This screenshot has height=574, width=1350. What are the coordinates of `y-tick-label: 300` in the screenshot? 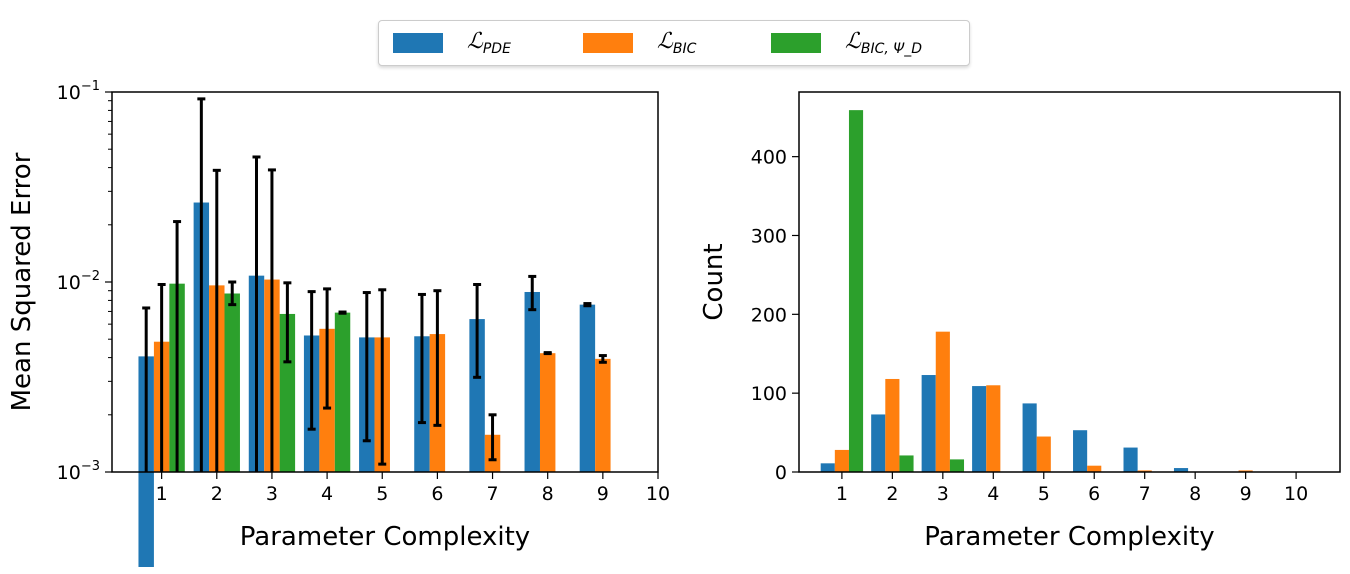 It's located at (769, 236).